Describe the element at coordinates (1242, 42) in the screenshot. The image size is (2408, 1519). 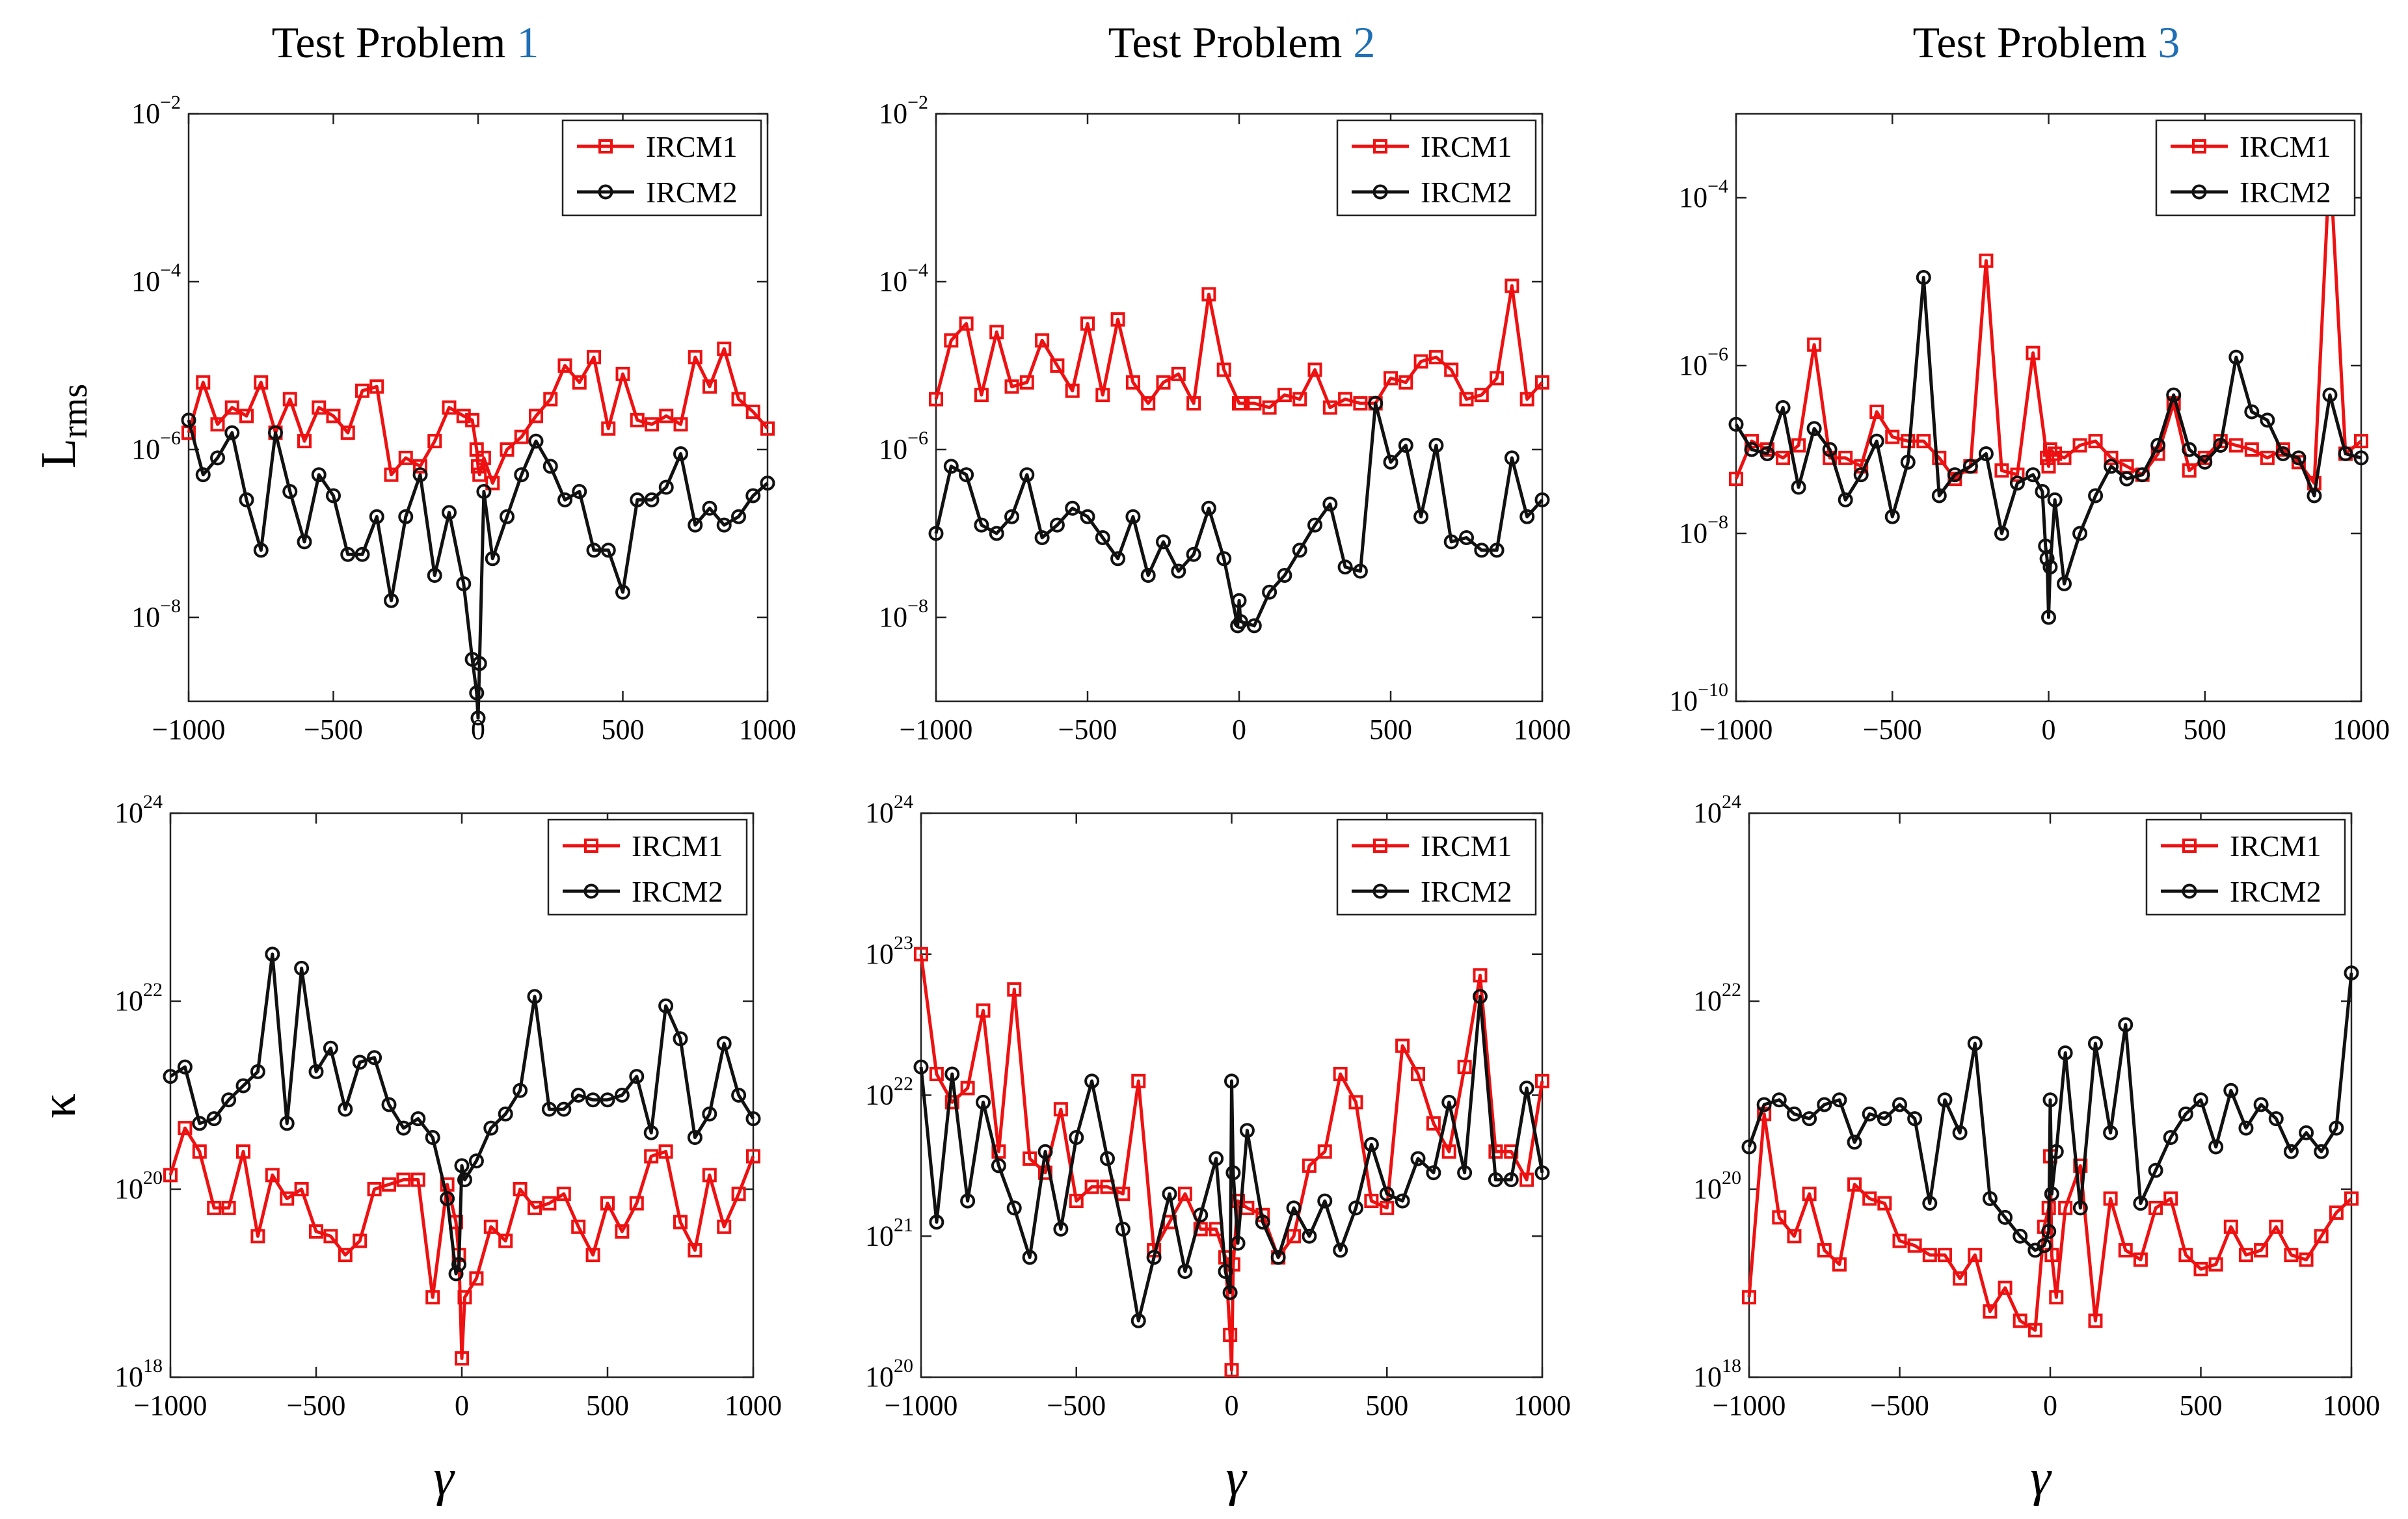
I see `column-title-2: Test Problem 2` at that location.